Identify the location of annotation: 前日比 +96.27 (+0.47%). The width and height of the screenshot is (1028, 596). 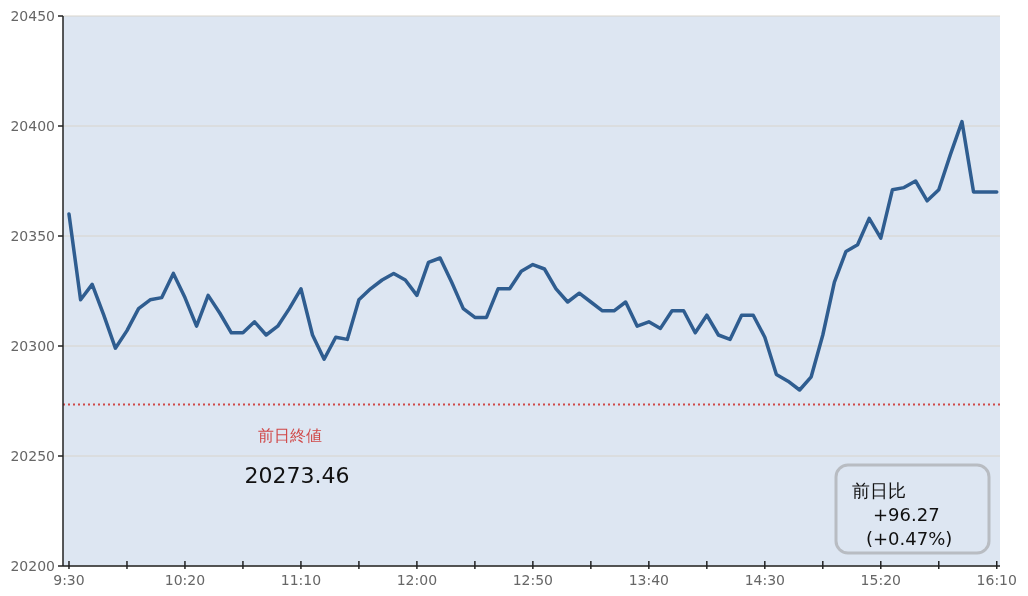
(902, 514).